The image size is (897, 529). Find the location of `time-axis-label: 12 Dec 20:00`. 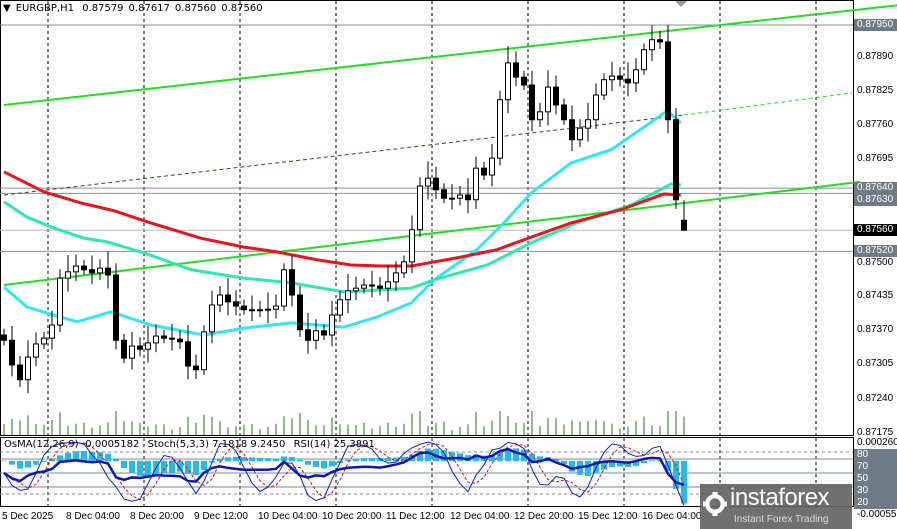

time-axis-label: 12 Dec 20:00 is located at coordinates (544, 516).